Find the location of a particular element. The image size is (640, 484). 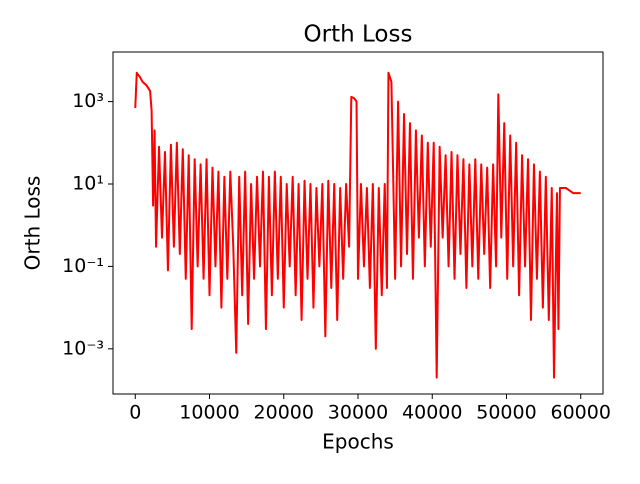

x-tick-label: 30000 is located at coordinates (358, 413).